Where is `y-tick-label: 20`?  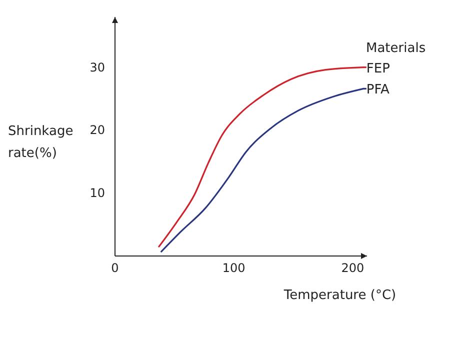
y-tick-label: 20 is located at coordinates (97, 130).